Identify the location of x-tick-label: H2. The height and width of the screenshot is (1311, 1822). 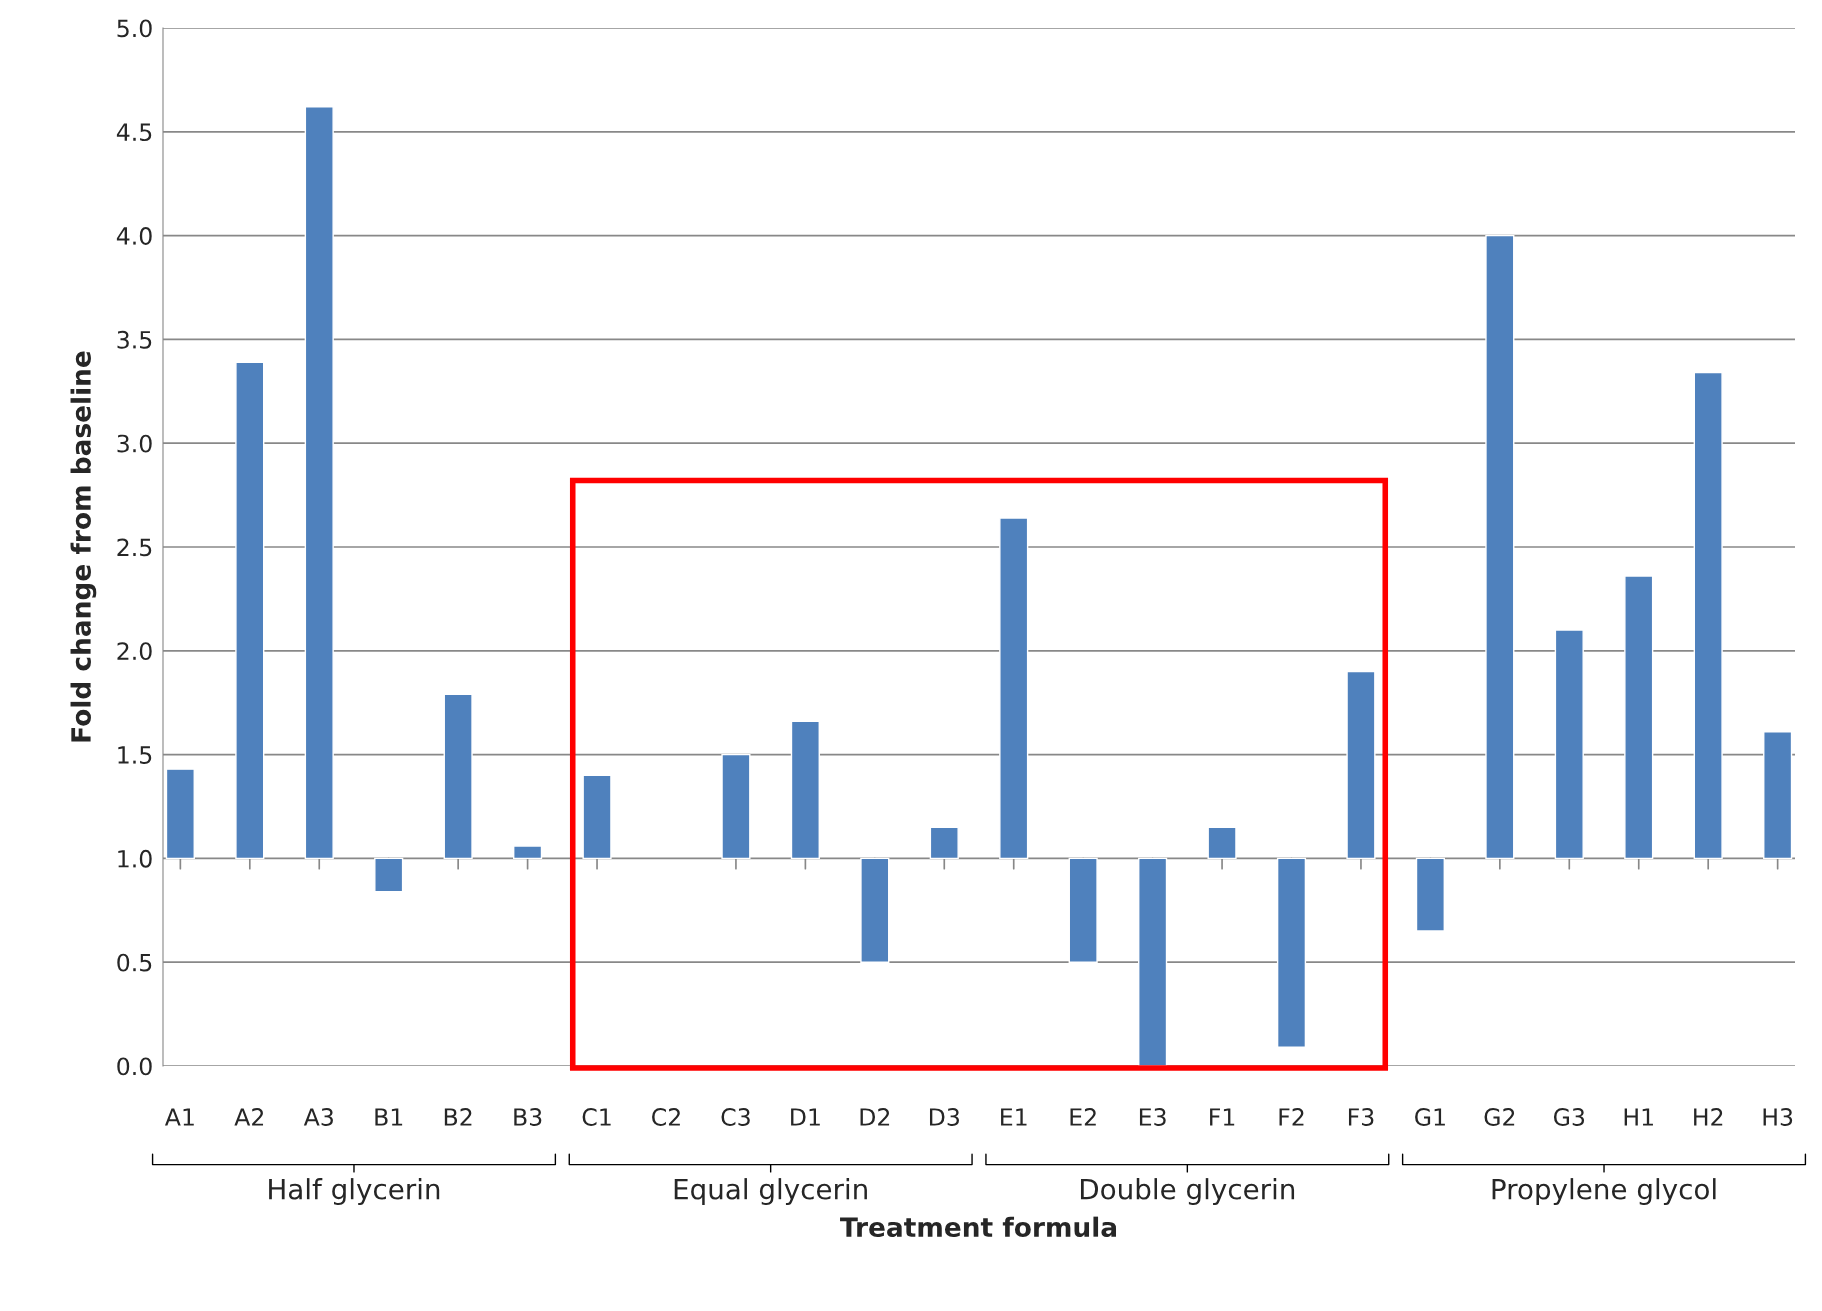
(1708, 1117).